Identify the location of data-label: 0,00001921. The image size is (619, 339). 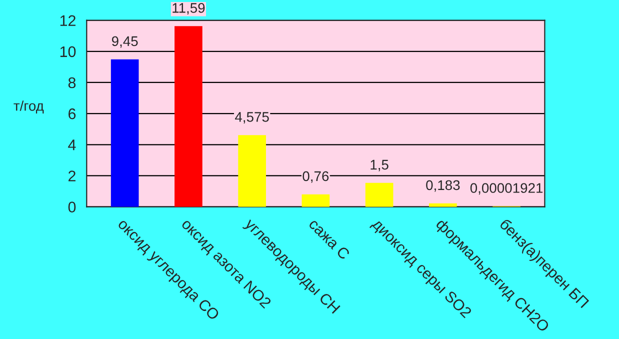
(506, 189).